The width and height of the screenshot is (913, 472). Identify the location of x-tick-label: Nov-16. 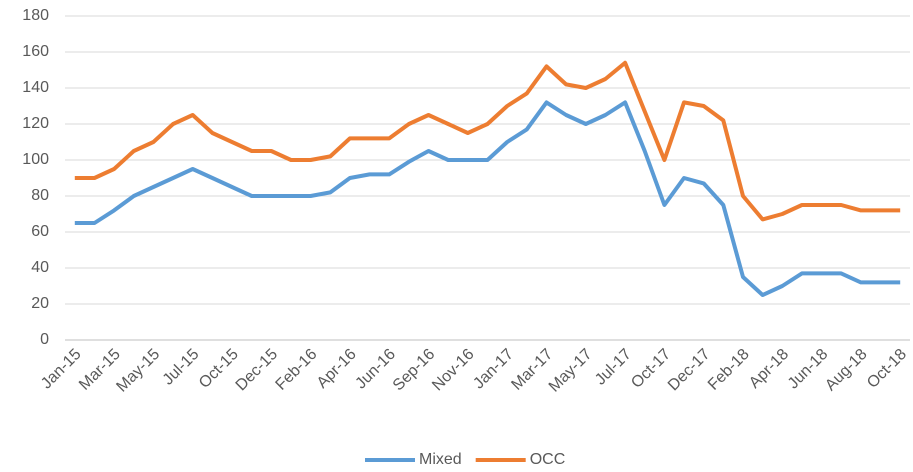
(453, 370).